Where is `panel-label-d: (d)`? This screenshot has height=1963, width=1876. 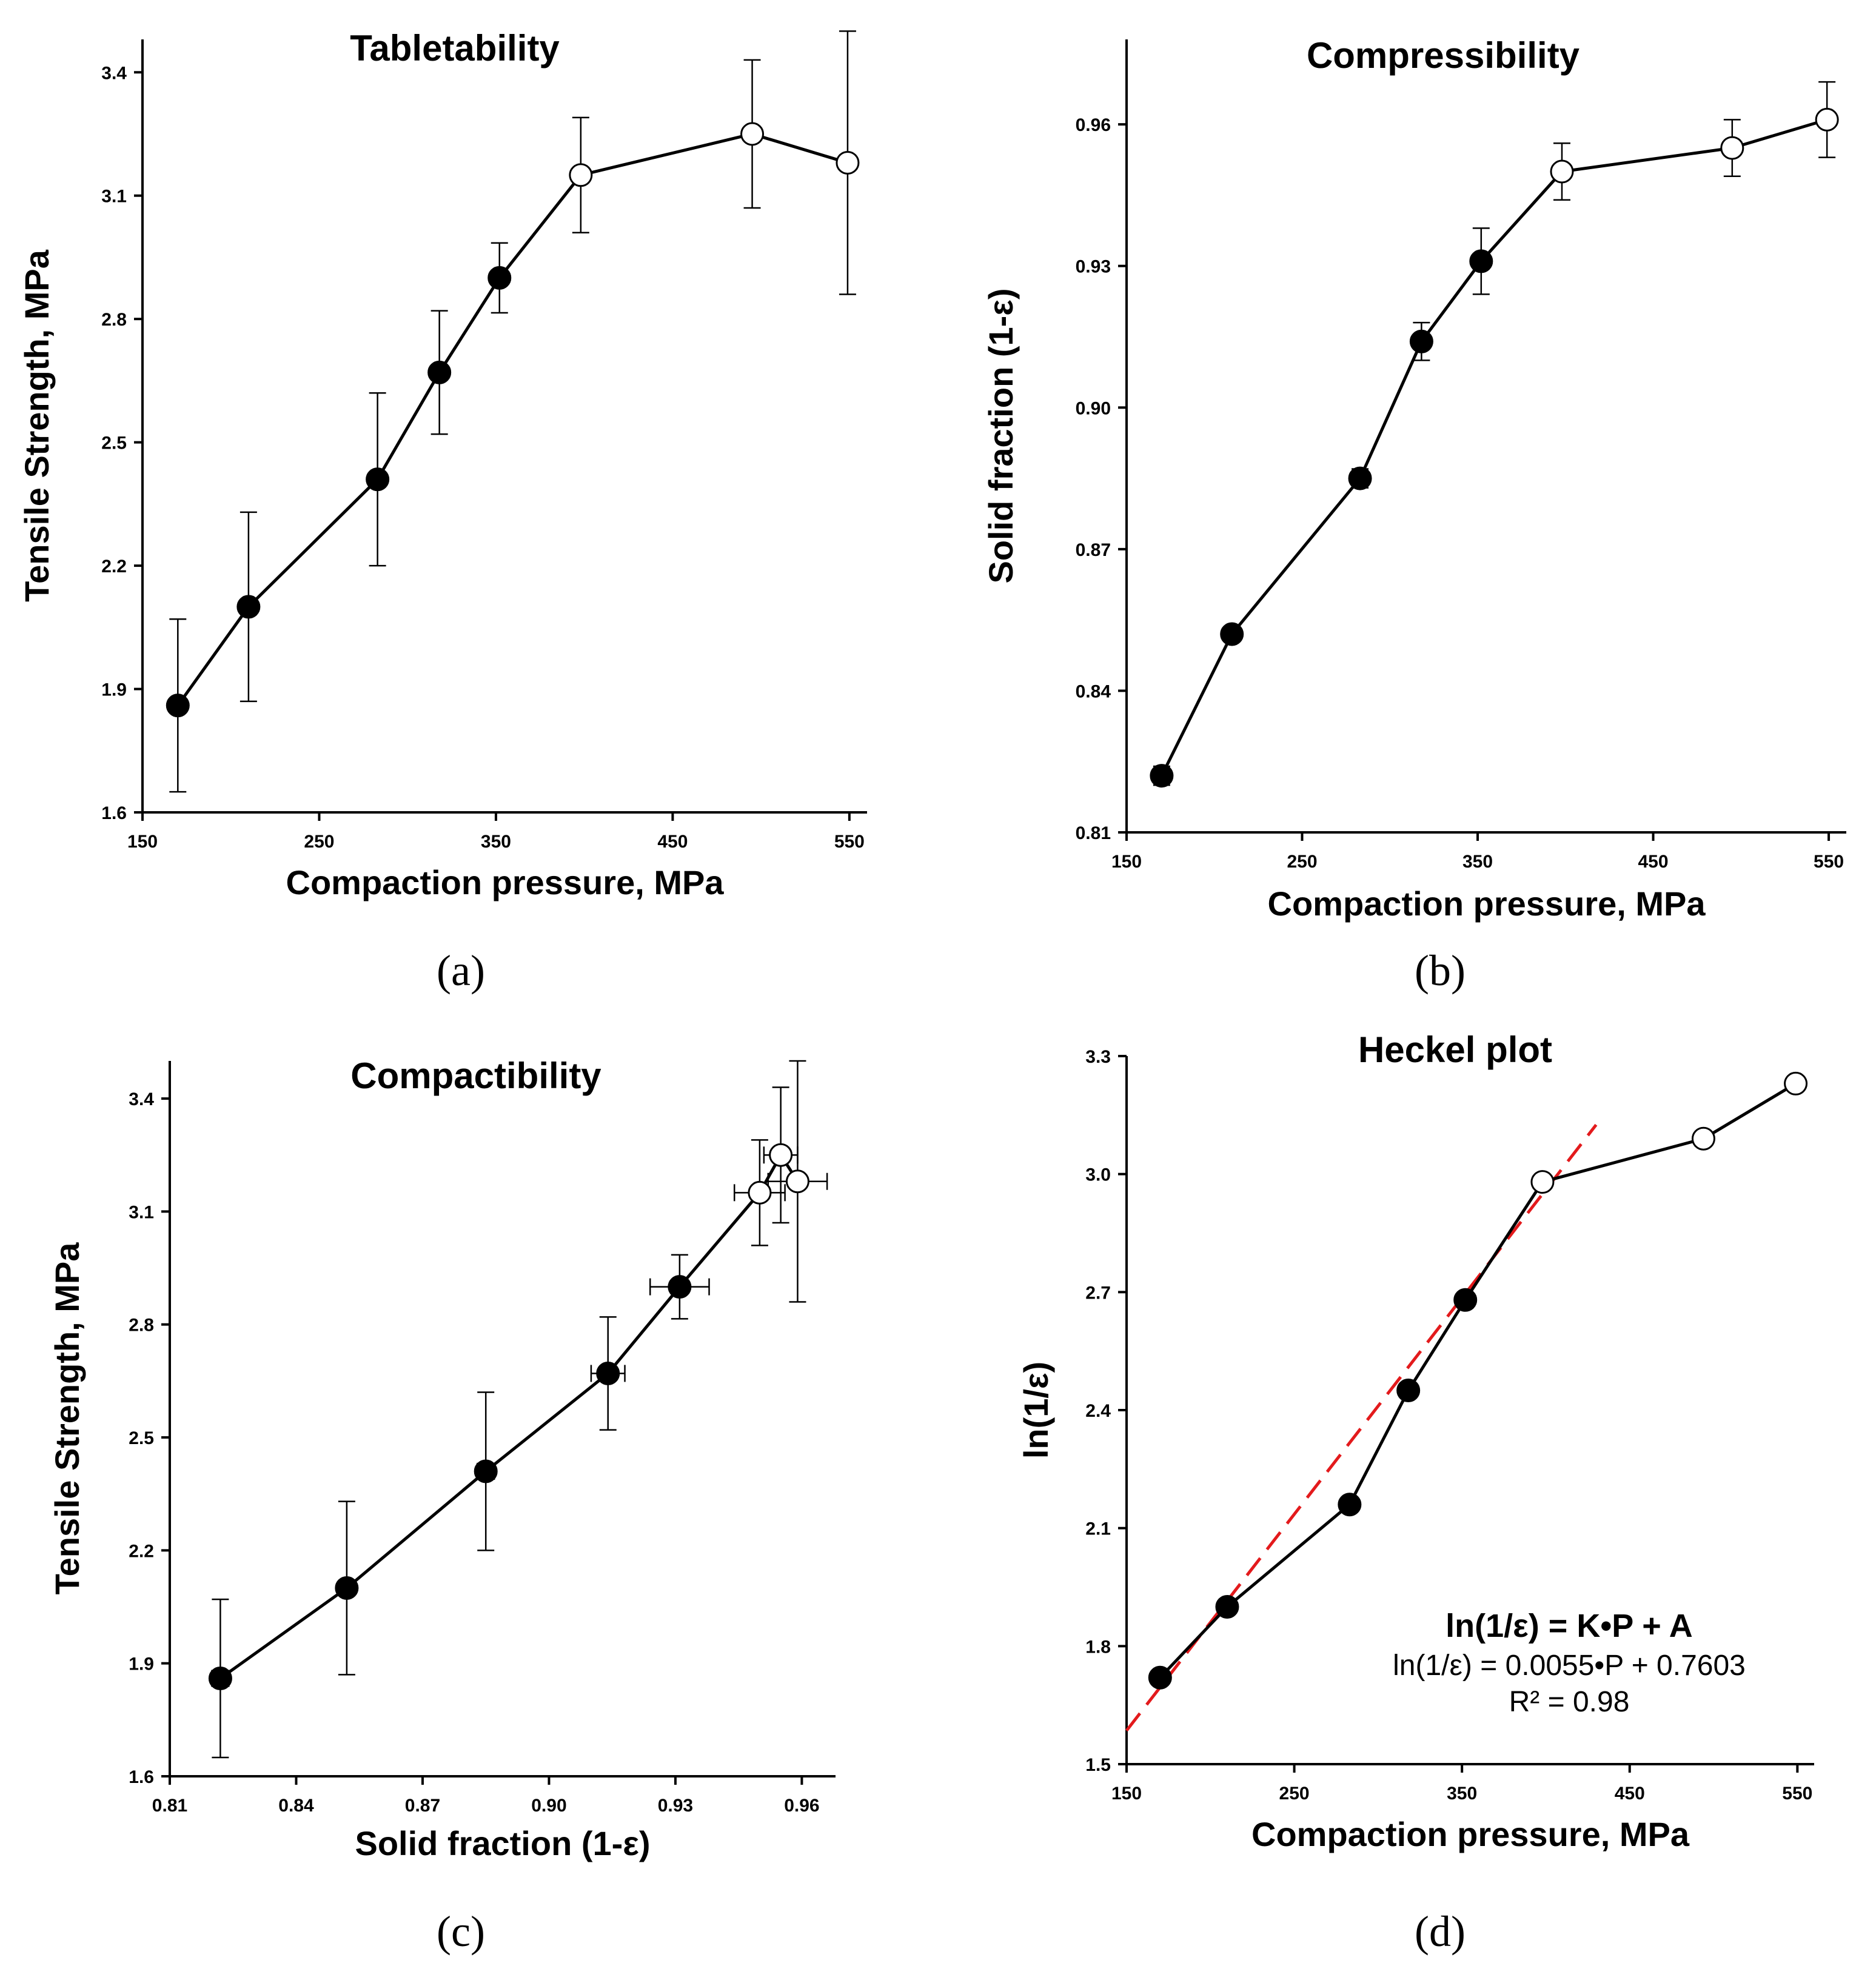 panel-label-d: (d) is located at coordinates (1440, 1931).